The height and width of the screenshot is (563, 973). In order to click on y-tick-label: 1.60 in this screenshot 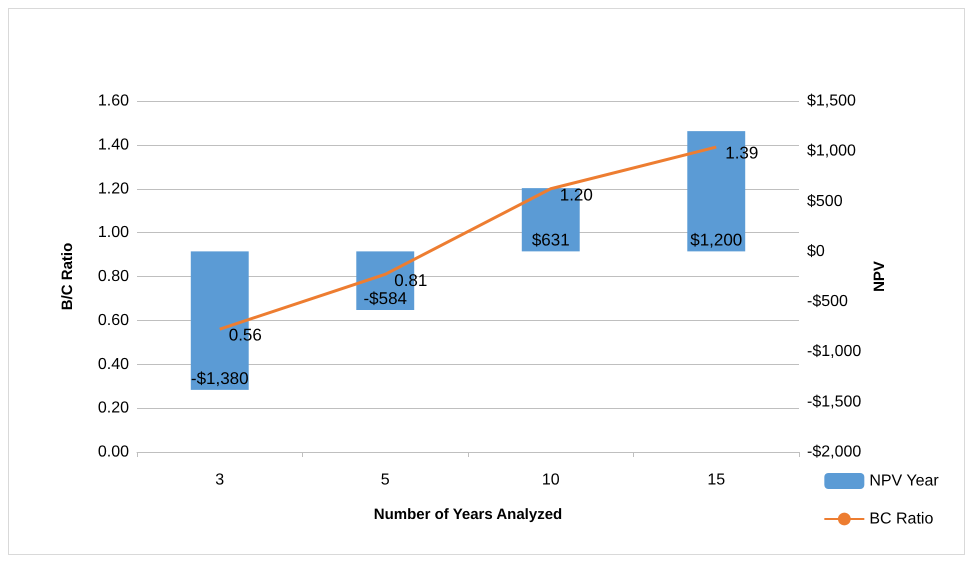, I will do `click(114, 101)`.